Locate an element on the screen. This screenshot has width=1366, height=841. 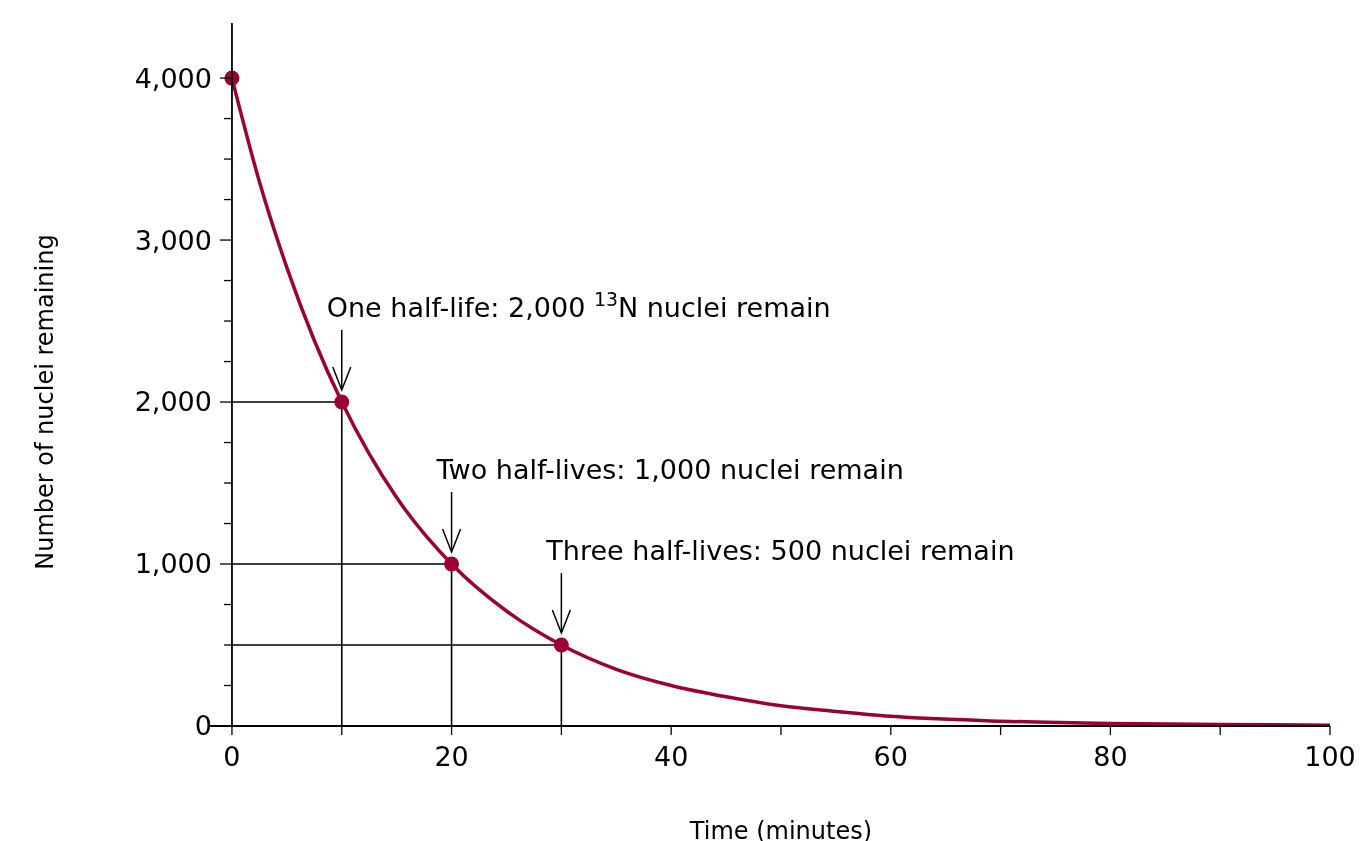
annotation: Three half-lives: 500 nuclei remain is located at coordinates (780, 551).